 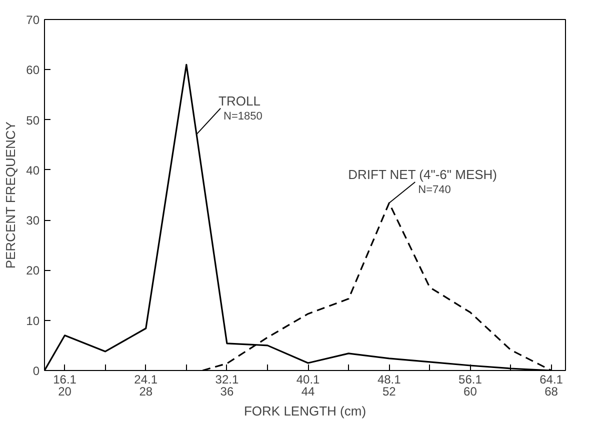 What do you see at coordinates (423, 181) in the screenshot?
I see `annotation: DRIFT NET (4"-6" MESH) N=740` at bounding box center [423, 181].